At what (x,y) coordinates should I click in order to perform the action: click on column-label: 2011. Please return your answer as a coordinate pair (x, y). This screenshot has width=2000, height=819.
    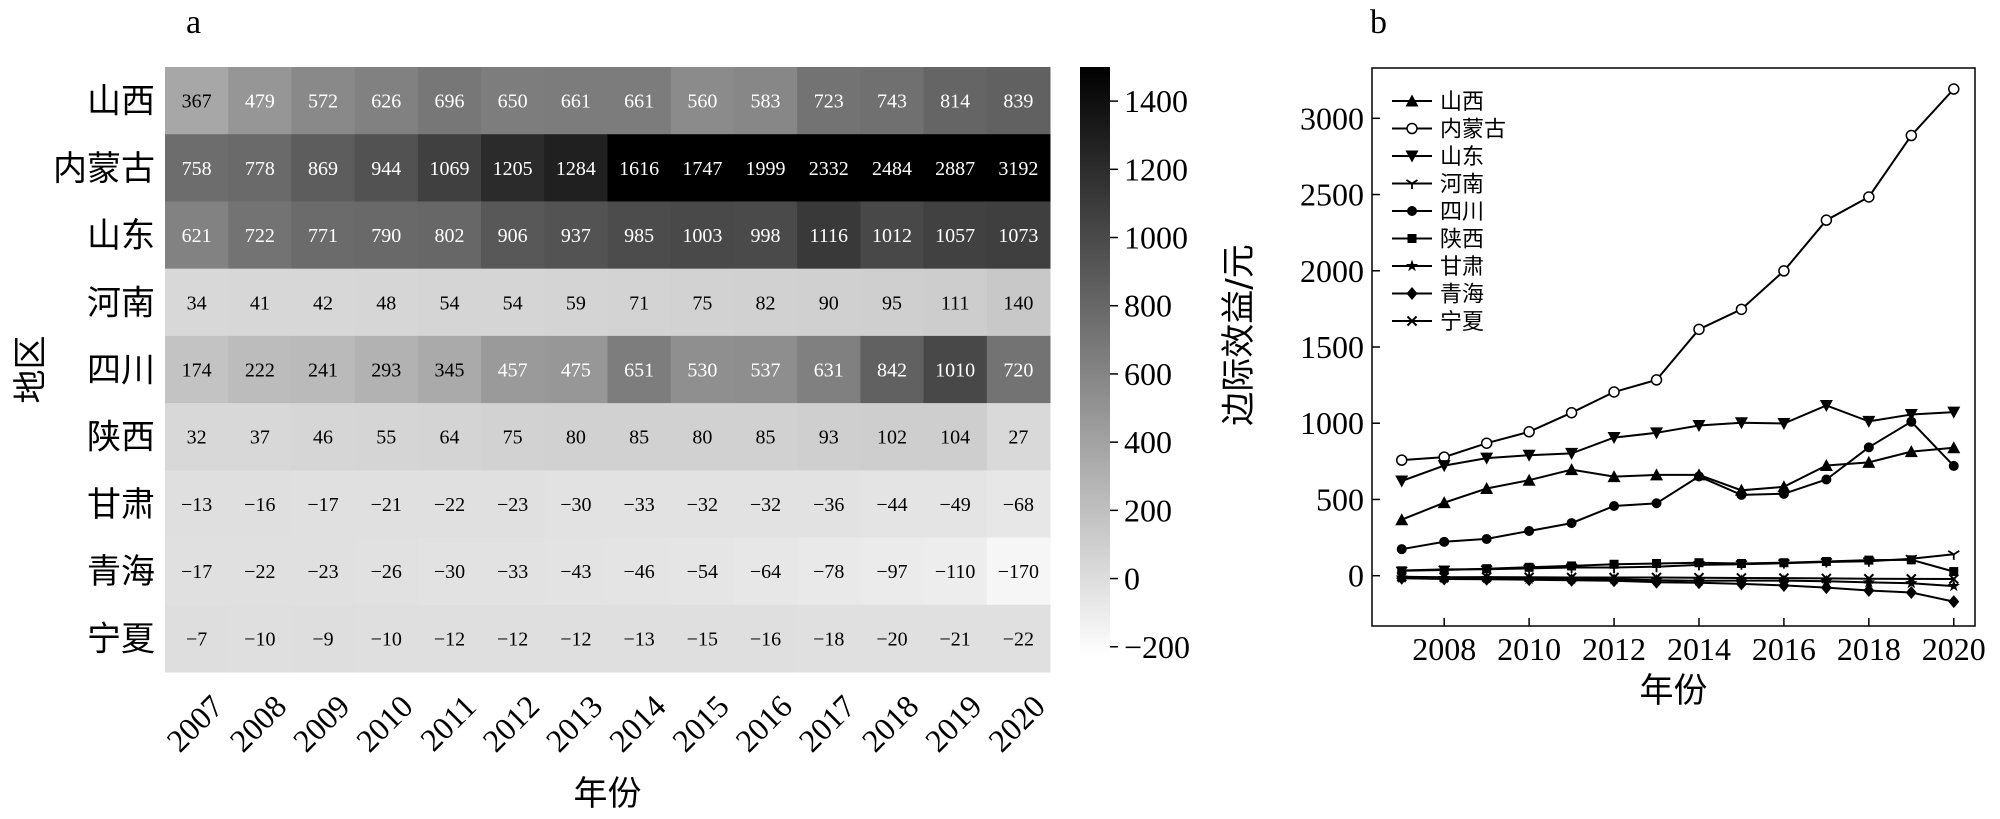
    Looking at the image, I should click on (448, 723).